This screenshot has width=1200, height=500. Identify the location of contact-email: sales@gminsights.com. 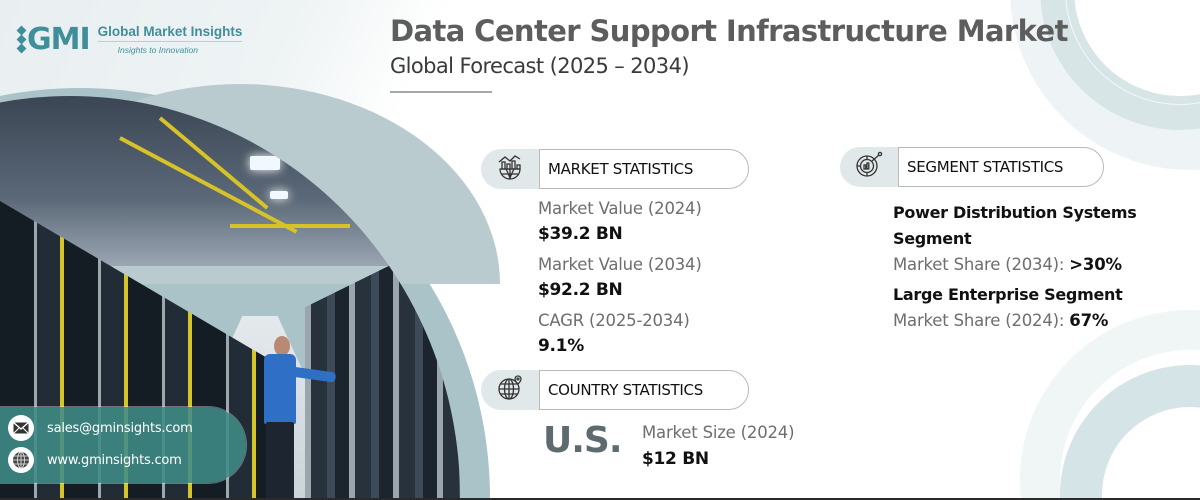
(120, 428).